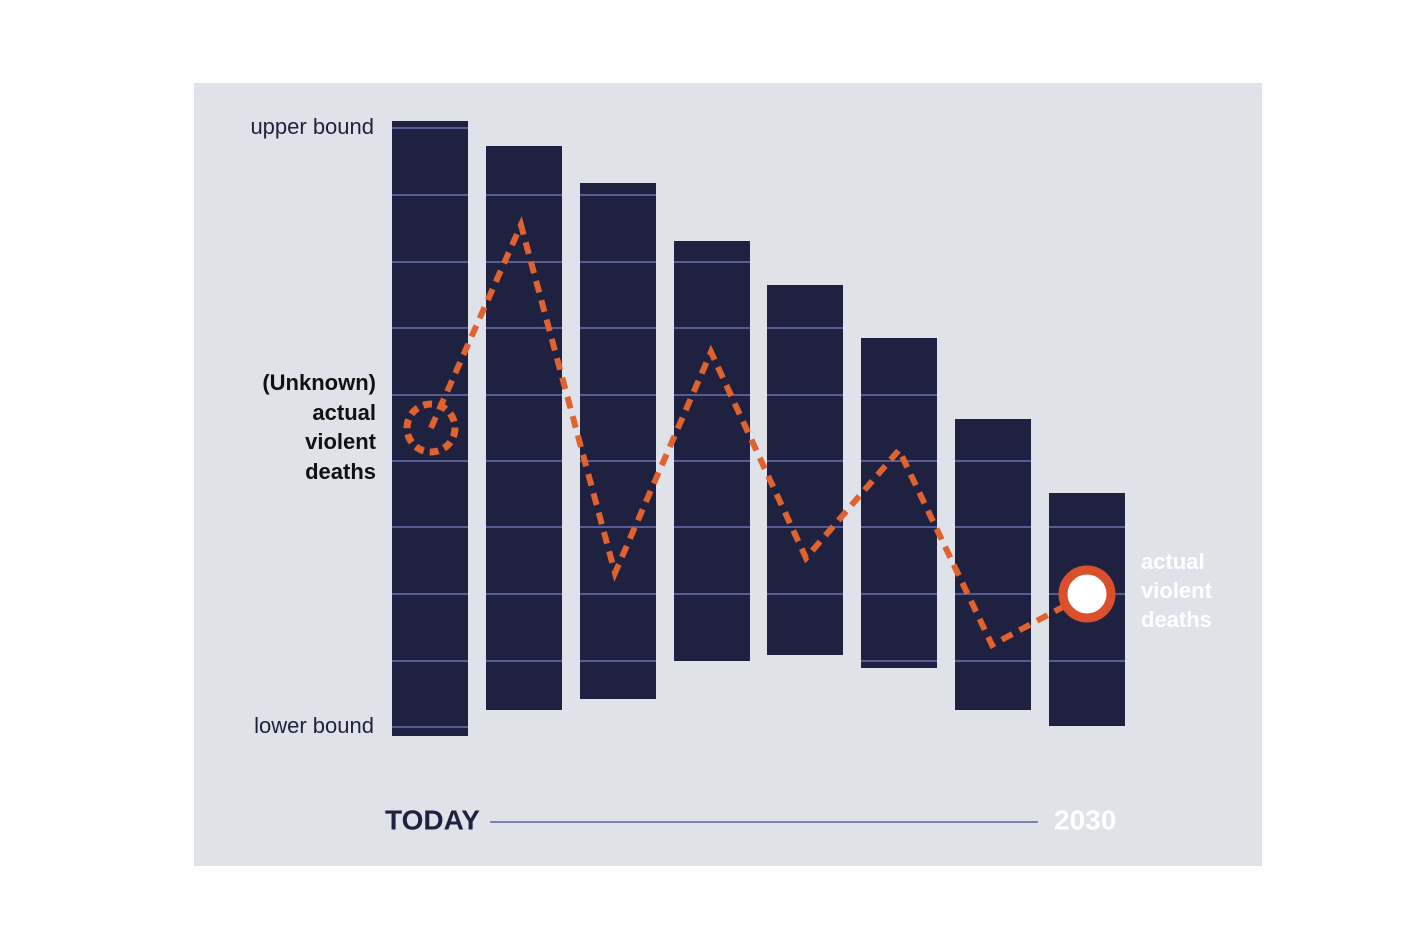 The width and height of the screenshot is (1424, 940). Describe the element at coordinates (344, 412) in the screenshot. I see `unknown-label: actual` at that location.